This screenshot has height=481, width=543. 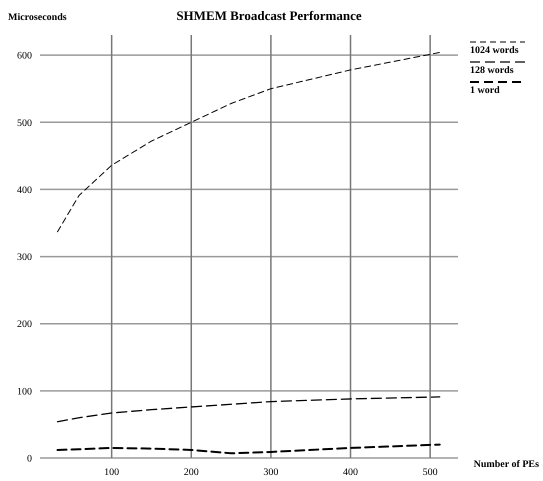 What do you see at coordinates (270, 472) in the screenshot?
I see `x-tick-label: 300` at bounding box center [270, 472].